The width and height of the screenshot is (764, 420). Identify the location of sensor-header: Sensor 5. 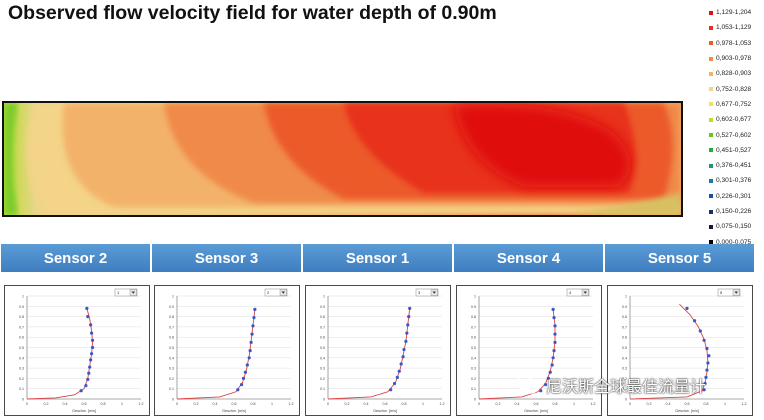
(679, 258).